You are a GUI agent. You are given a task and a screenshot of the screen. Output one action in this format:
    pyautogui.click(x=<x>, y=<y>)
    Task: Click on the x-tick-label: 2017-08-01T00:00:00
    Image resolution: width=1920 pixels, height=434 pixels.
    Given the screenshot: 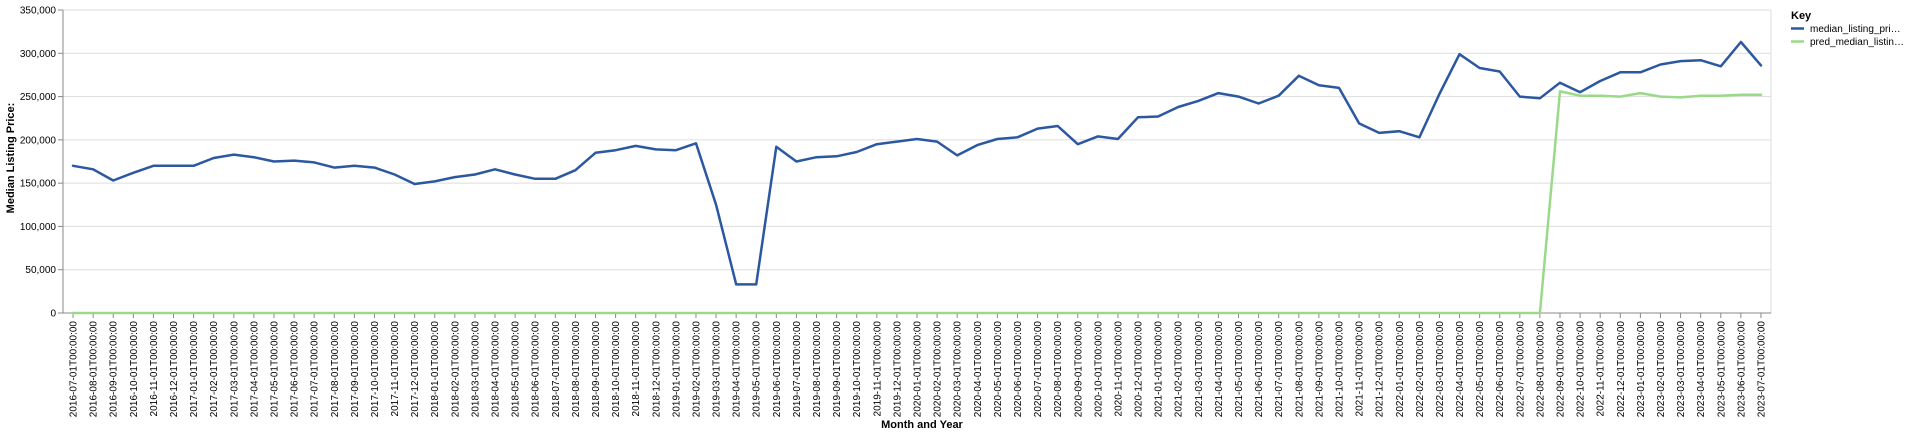 What is the action you would take?
    pyautogui.click(x=335, y=369)
    